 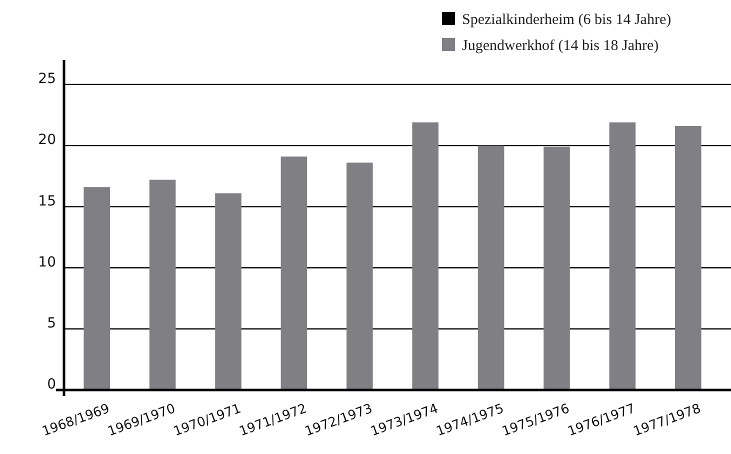 What do you see at coordinates (47, 201) in the screenshot?
I see `y-tick-label: 15` at bounding box center [47, 201].